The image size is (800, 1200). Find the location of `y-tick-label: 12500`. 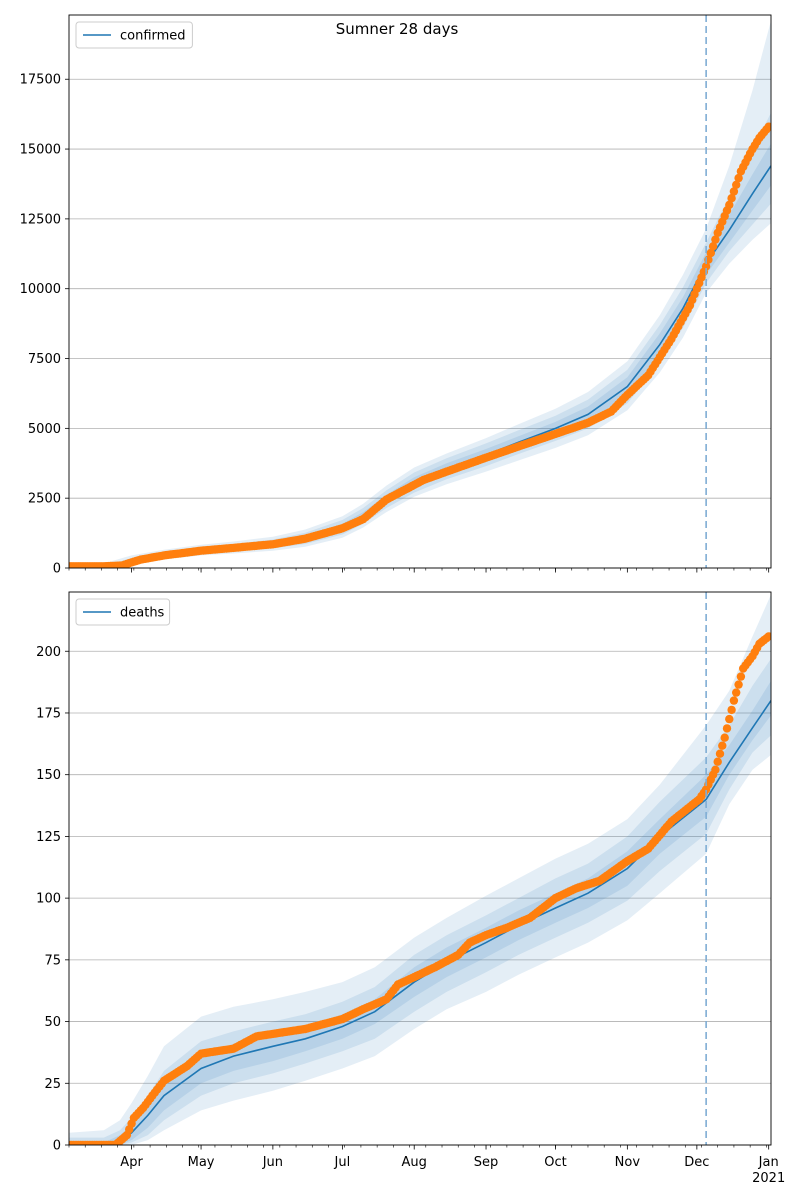

y-tick-label: 12500 is located at coordinates (40, 219).